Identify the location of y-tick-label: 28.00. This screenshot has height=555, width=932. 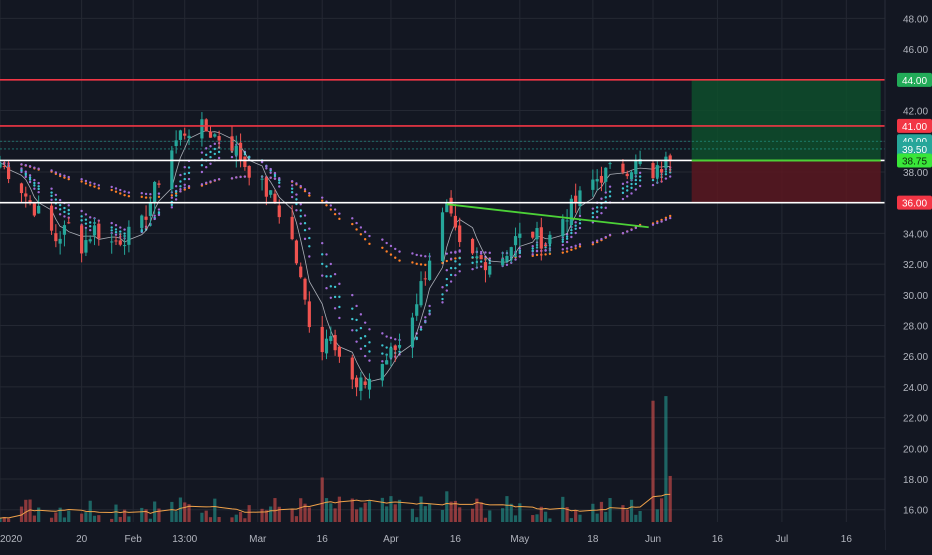
(915, 326).